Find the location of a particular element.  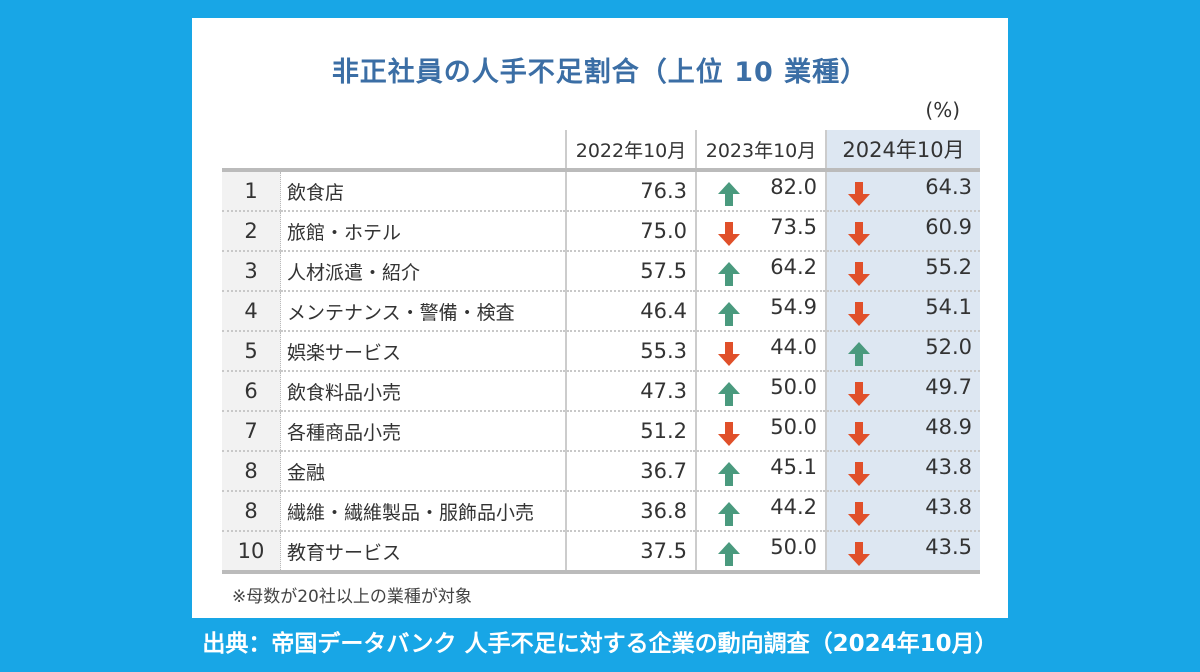

value: 82.0 is located at coordinates (793, 187).